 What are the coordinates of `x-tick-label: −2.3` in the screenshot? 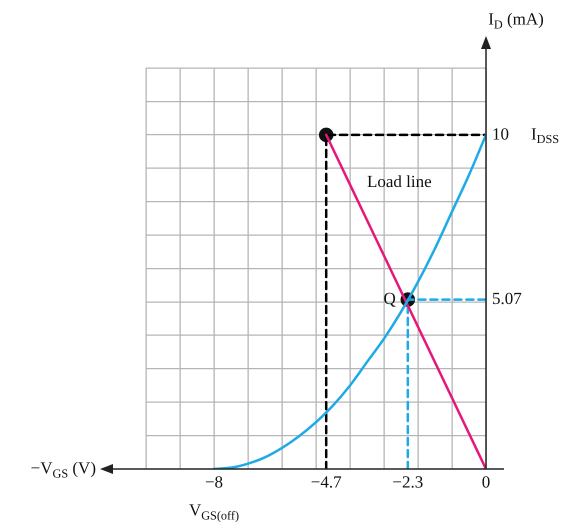 It's located at (408, 482).